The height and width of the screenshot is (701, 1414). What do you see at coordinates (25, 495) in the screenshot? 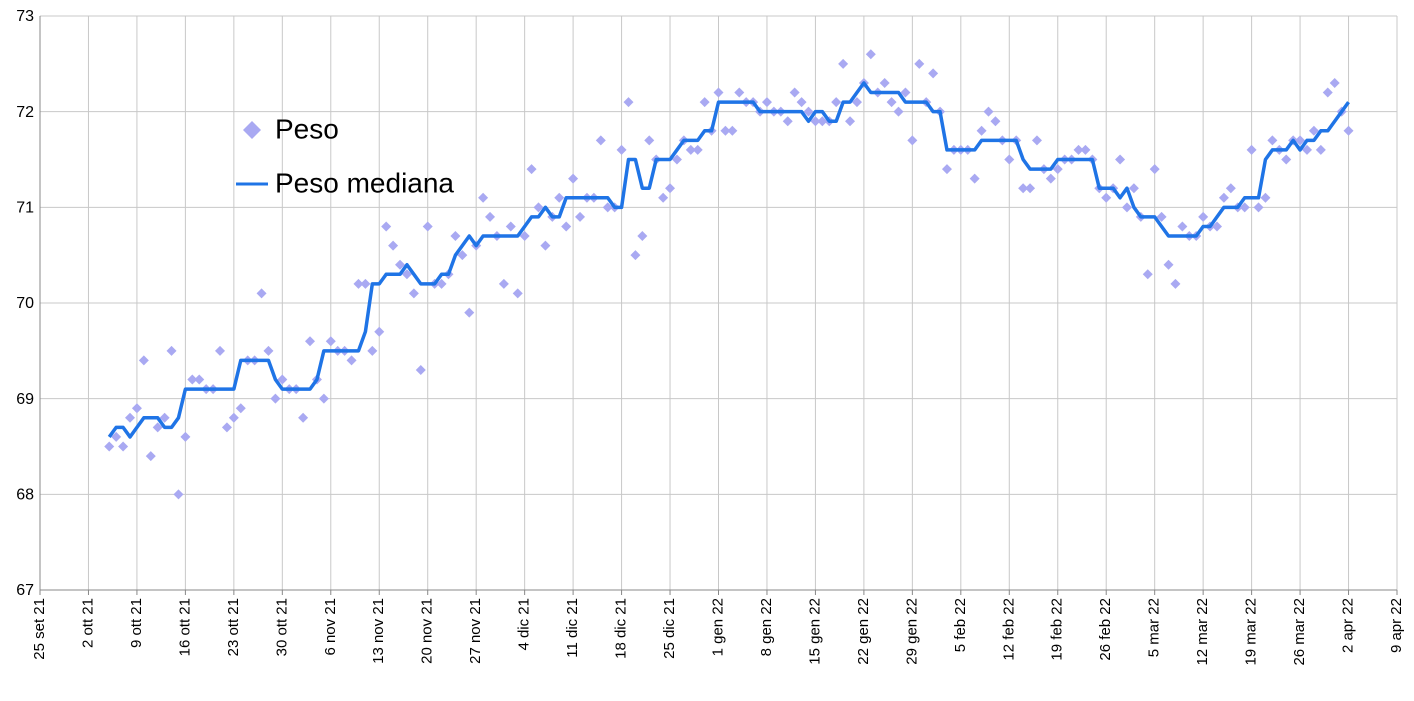
I see `y-tick-label: 68` at bounding box center [25, 495].